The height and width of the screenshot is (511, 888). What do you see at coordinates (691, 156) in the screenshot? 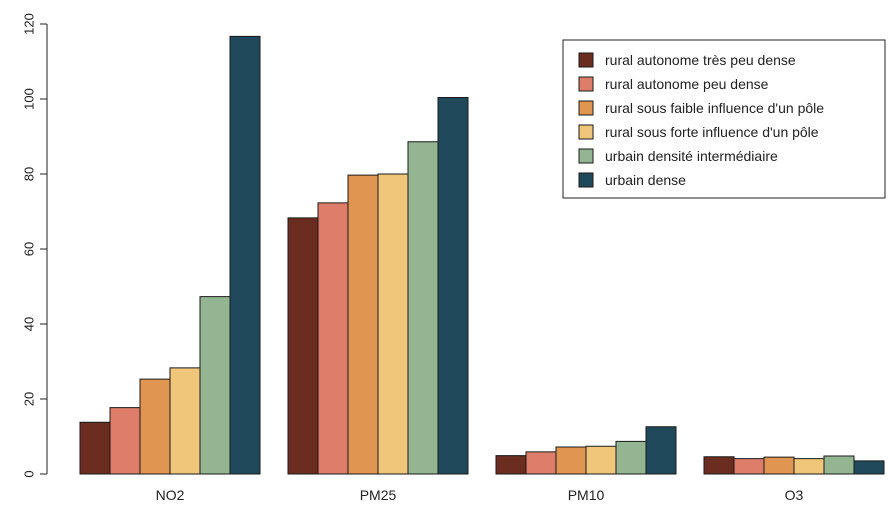
I see `legend-label: urbain densité intermédiaire` at bounding box center [691, 156].